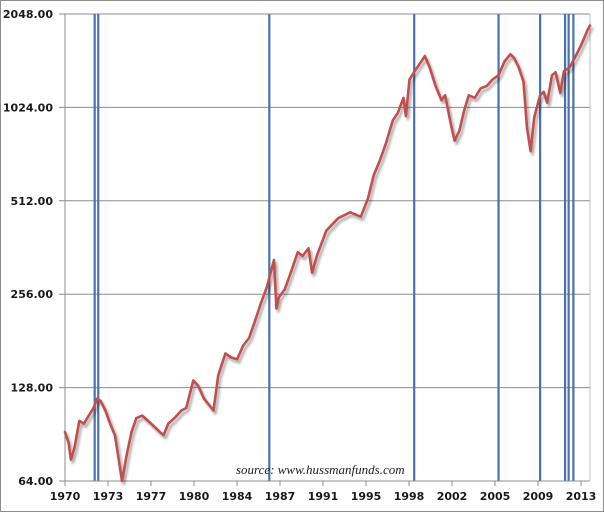 The height and width of the screenshot is (512, 604). What do you see at coordinates (28, 107) in the screenshot?
I see `y-tick-label: 1024.00` at bounding box center [28, 107].